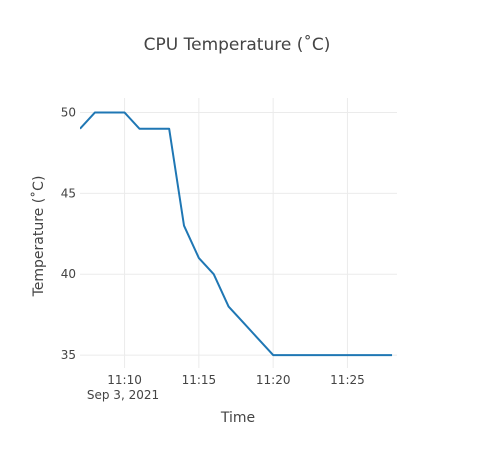 This screenshot has width=477, height=450. I want to click on x-tick-label: 11:20, so click(273, 380).